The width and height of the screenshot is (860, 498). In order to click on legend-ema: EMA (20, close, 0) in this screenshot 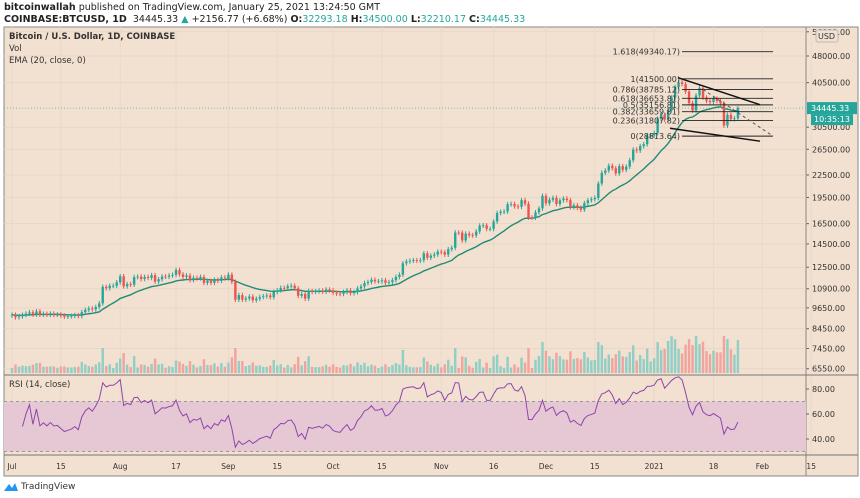, I will do `click(47, 61)`.